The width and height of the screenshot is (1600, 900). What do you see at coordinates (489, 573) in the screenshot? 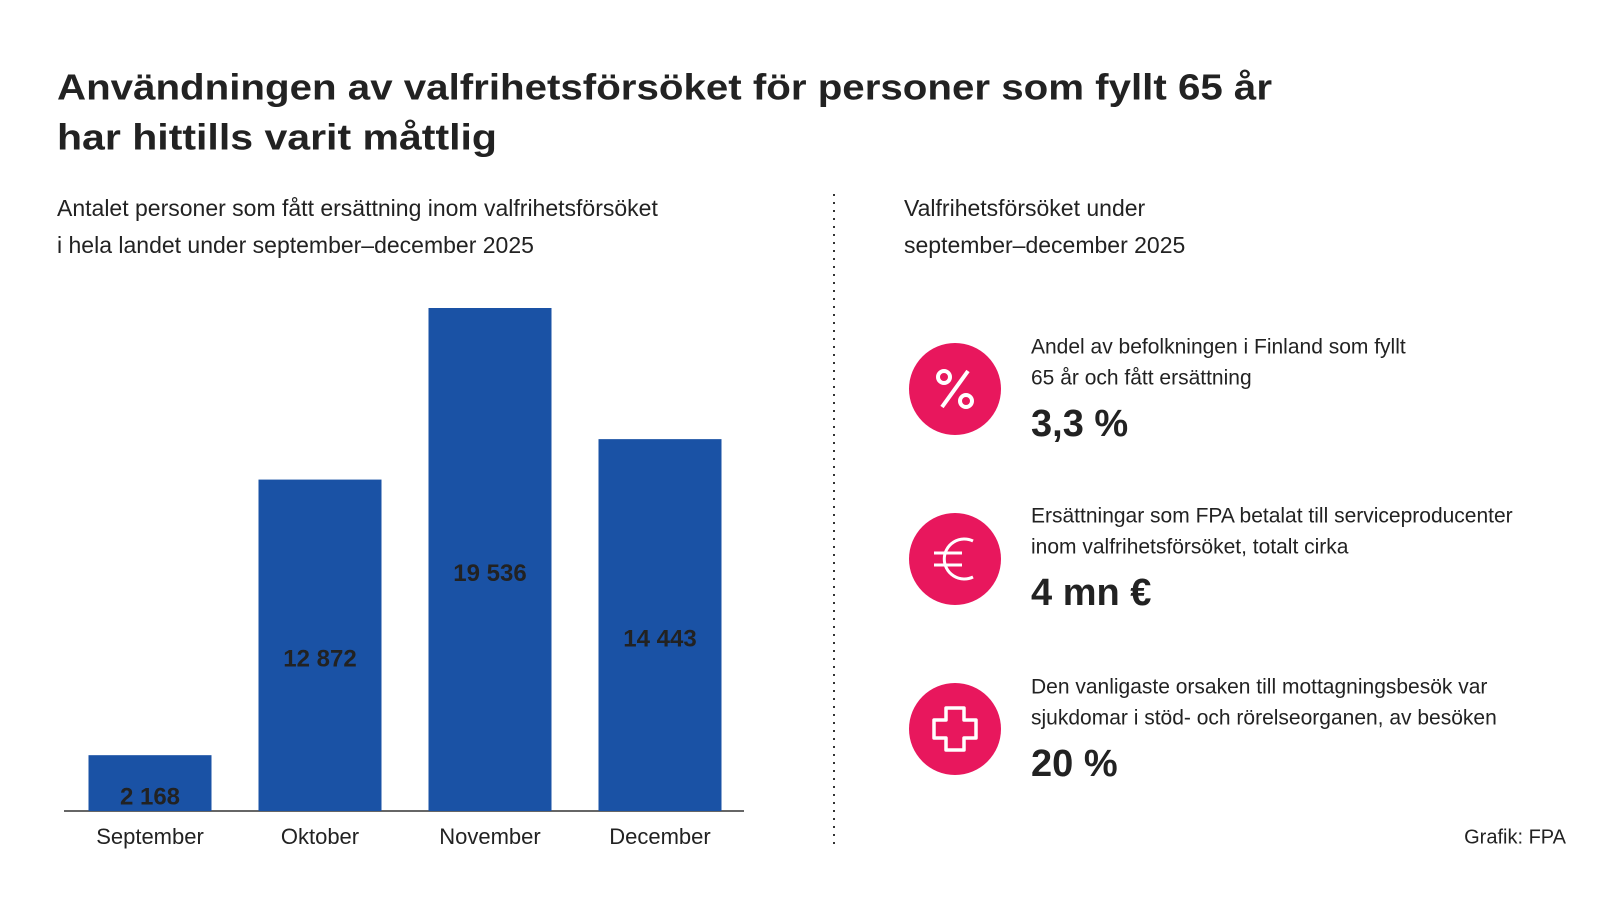
I see `value-label: 19 536` at bounding box center [489, 573].